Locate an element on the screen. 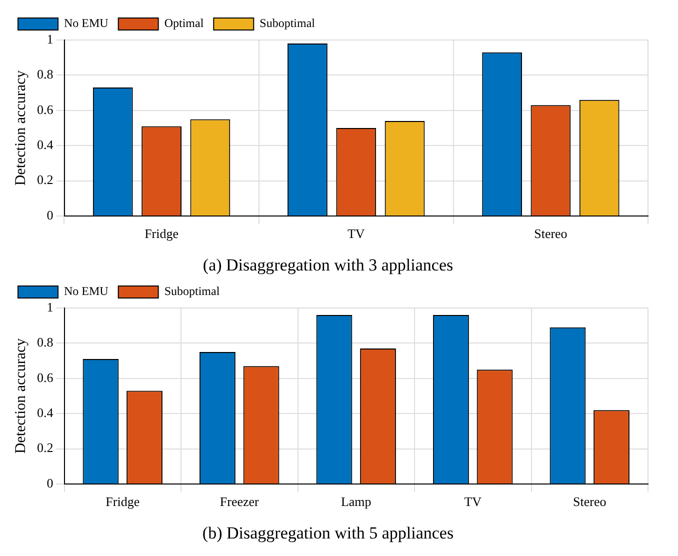 Image resolution: width=678 pixels, height=556 pixels. x-tick-label: Freezer is located at coordinates (240, 502).